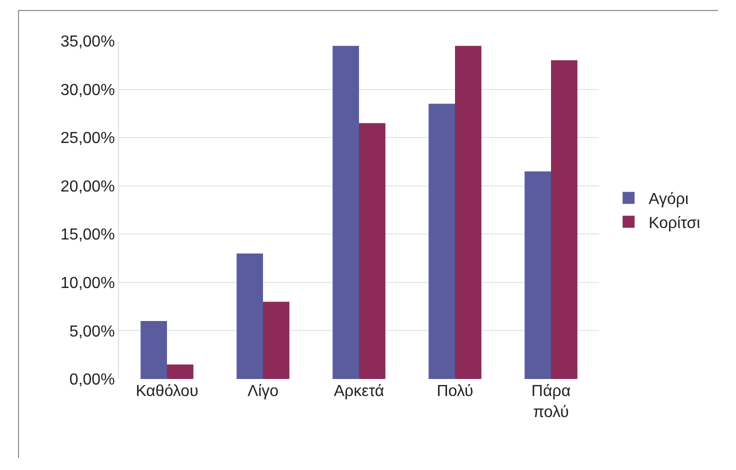  I want to click on x-tick-label: Λίγο, so click(263, 391).